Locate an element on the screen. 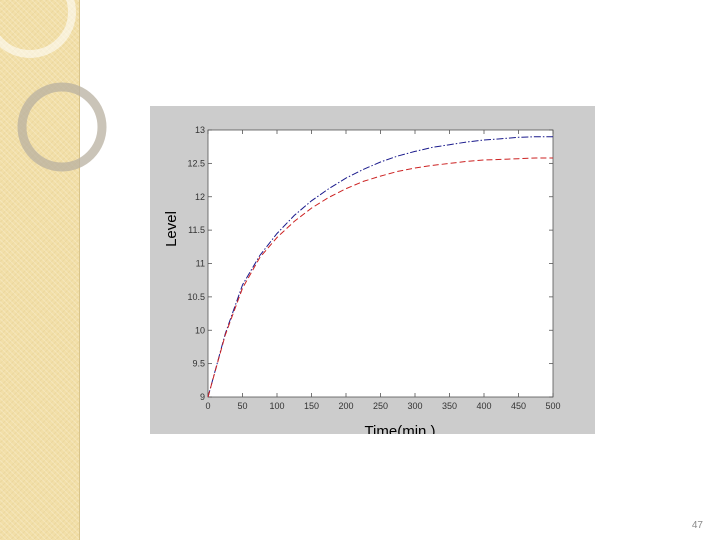 Image resolution: width=720 pixels, height=540 pixels. sidebar-divider is located at coordinates (79, 270).